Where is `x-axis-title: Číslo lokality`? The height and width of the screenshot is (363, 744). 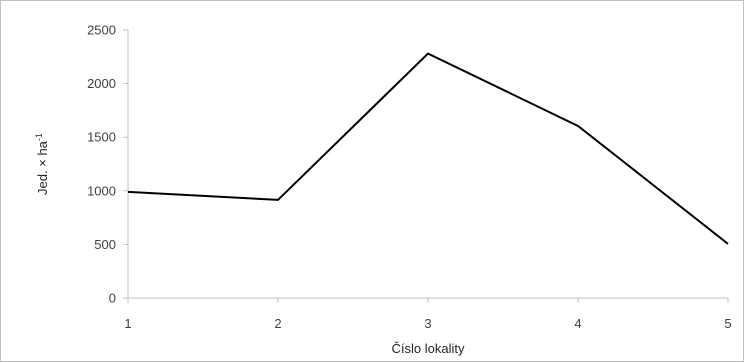 x-axis-title: Číslo lokality is located at coordinates (428, 348).